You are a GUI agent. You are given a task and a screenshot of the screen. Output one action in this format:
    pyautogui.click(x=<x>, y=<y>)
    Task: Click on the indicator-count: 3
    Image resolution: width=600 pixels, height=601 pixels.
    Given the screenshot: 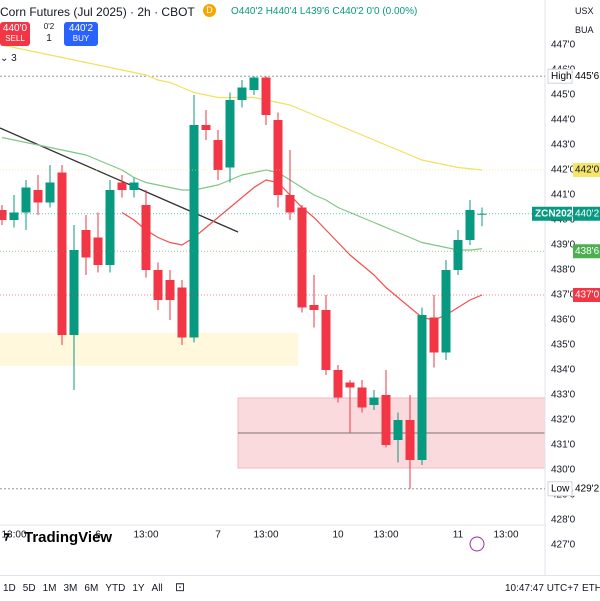 What is the action you would take?
    pyautogui.click(x=14, y=58)
    